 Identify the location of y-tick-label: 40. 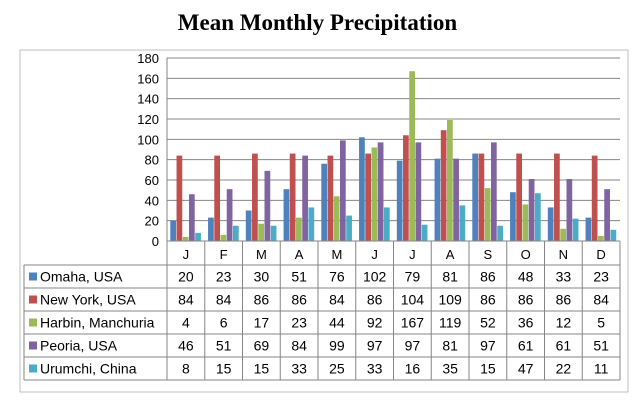
(152, 200).